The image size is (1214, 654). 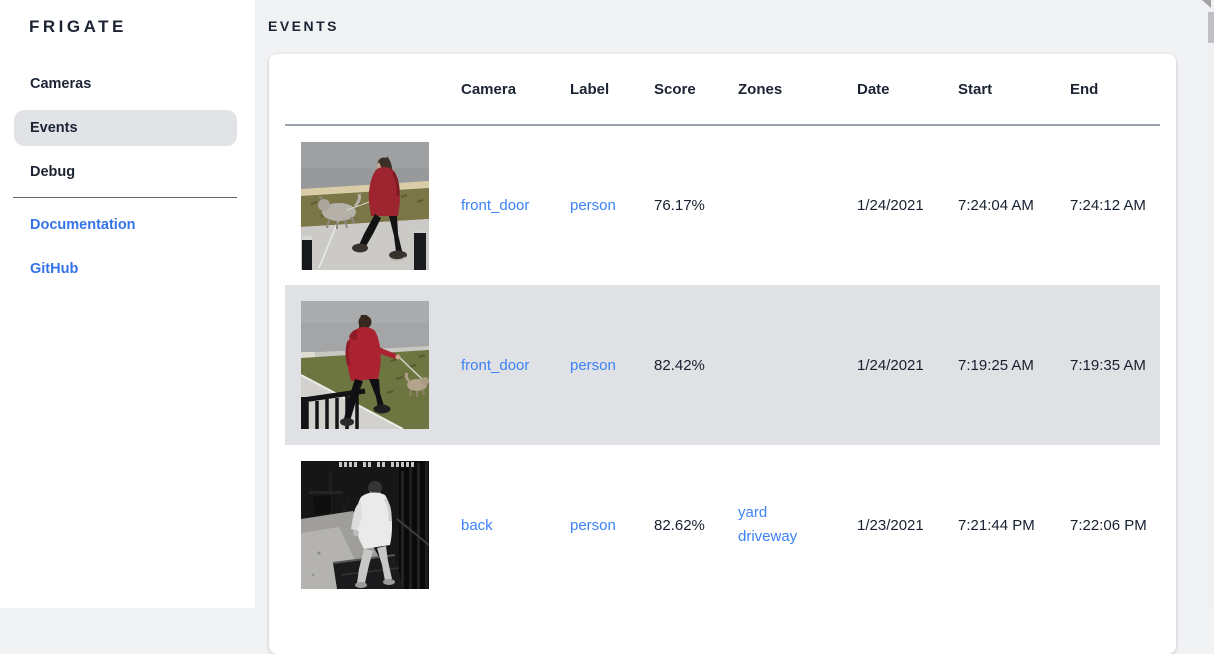 I want to click on column-header-start: Start, so click(x=1014, y=90).